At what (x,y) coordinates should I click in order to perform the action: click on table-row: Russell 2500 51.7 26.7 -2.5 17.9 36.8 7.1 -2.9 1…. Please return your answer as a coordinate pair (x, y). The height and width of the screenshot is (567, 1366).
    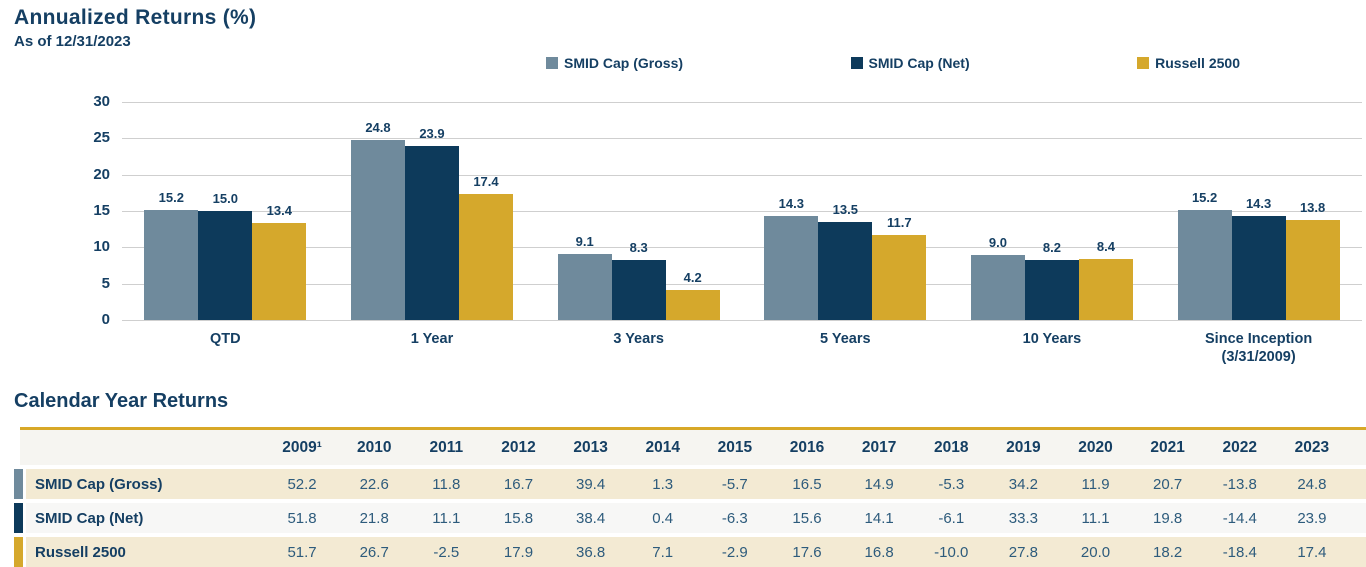
    Looking at the image, I should click on (690, 552).